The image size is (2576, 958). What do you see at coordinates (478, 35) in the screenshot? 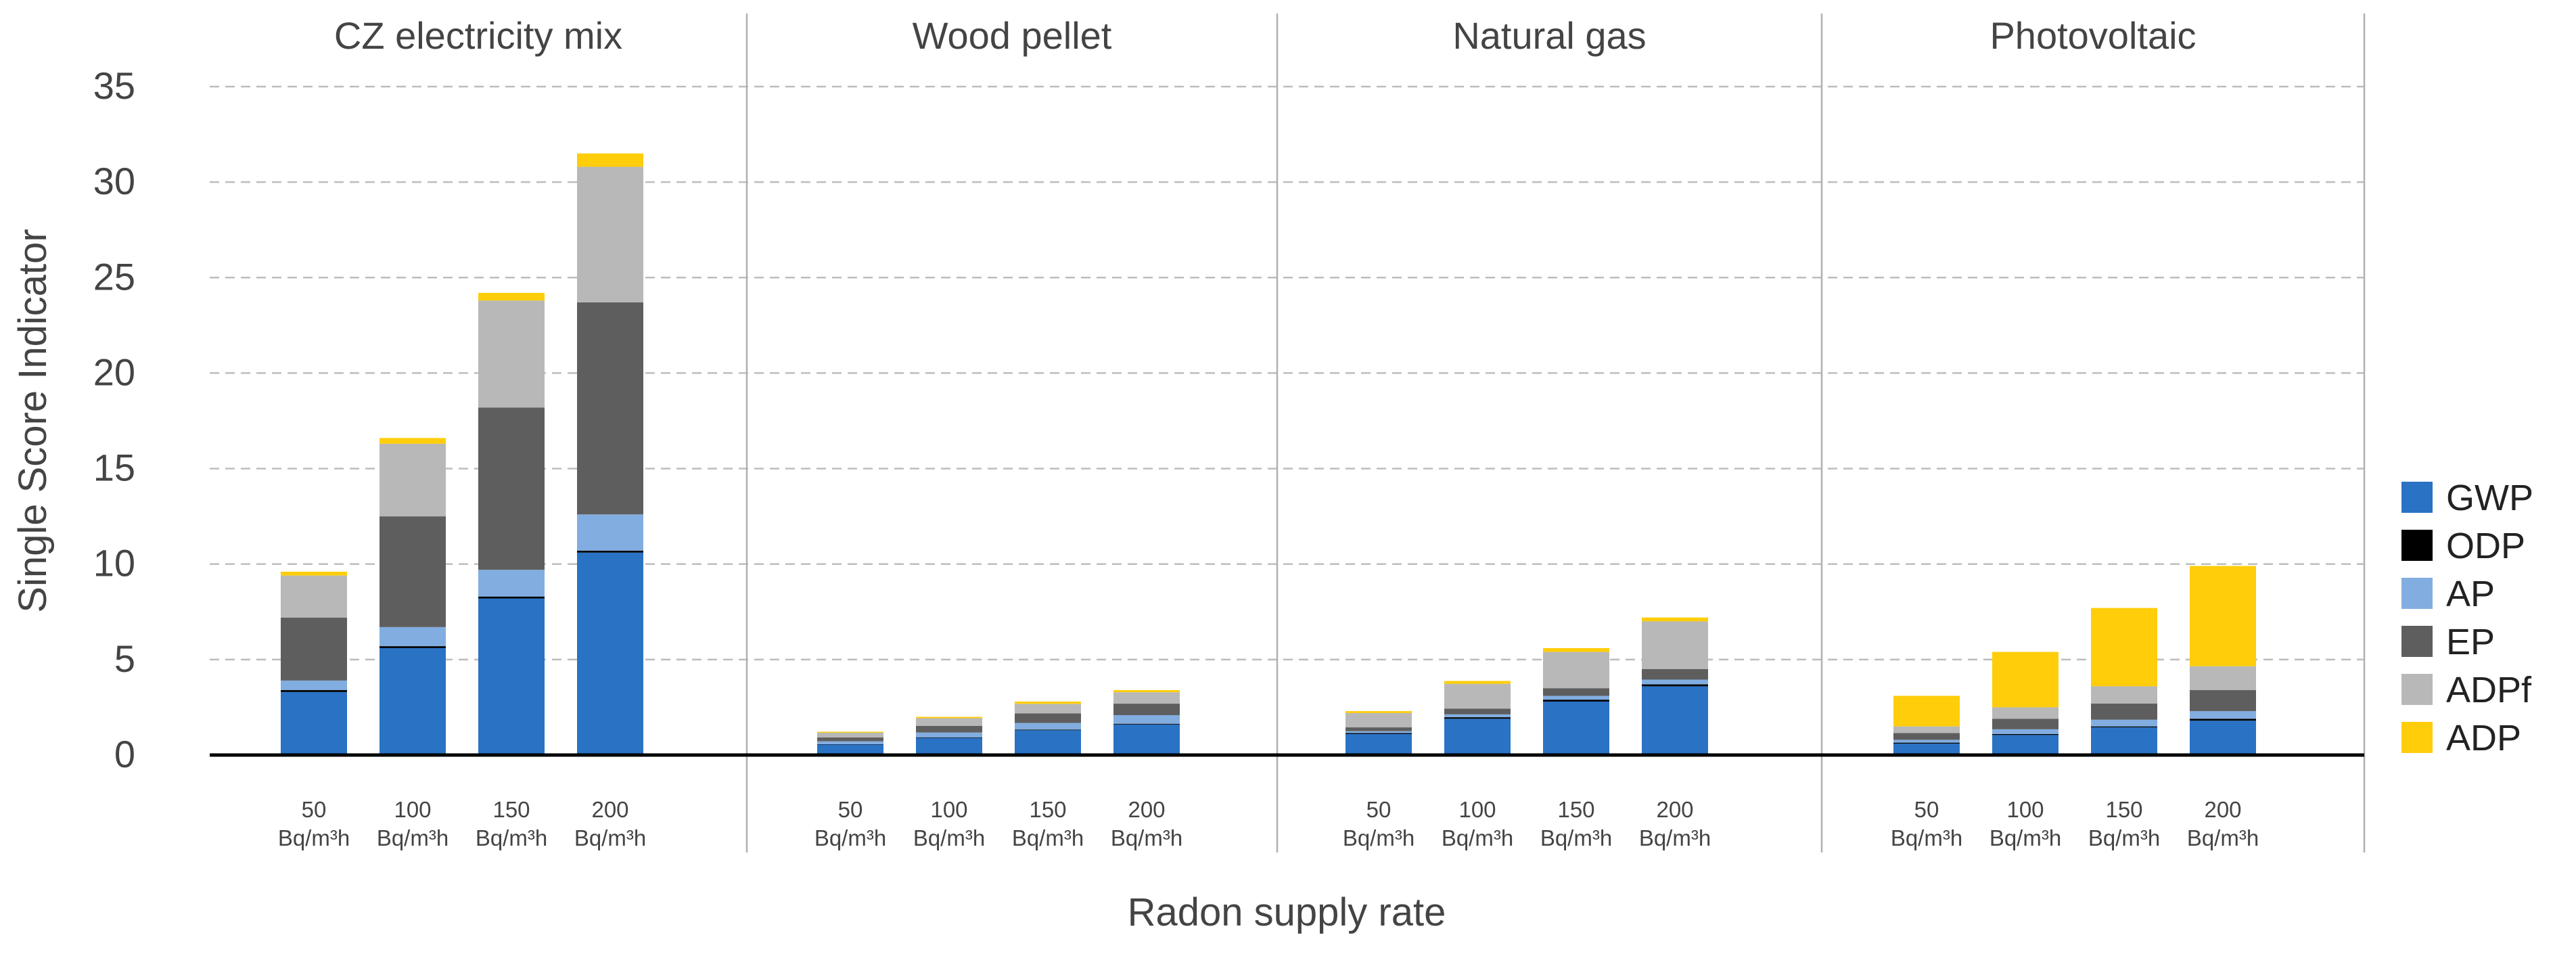
I see `panel-title: CZ electricity mix` at bounding box center [478, 35].